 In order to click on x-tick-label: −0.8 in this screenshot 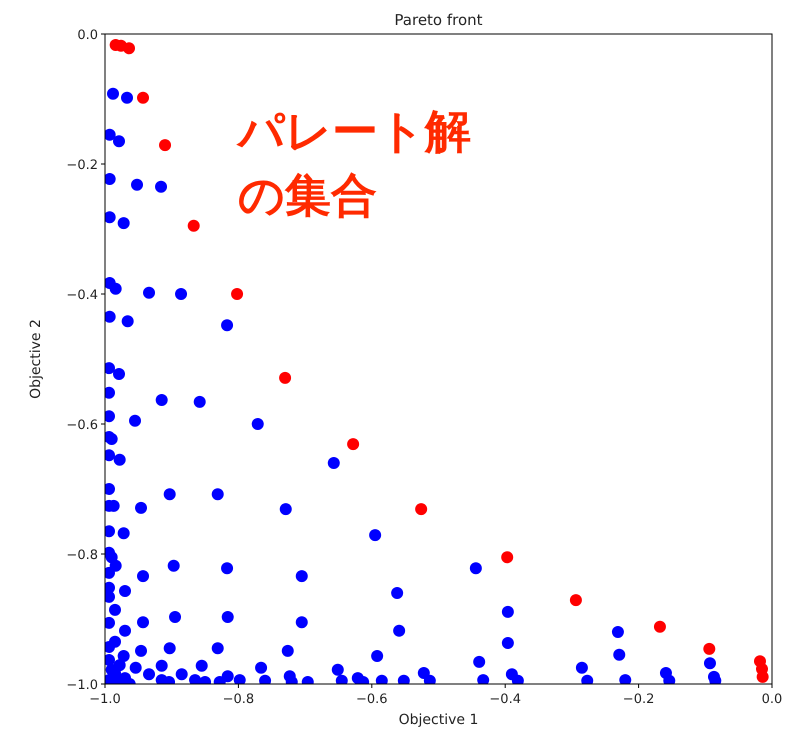, I will do `click(238, 699)`.